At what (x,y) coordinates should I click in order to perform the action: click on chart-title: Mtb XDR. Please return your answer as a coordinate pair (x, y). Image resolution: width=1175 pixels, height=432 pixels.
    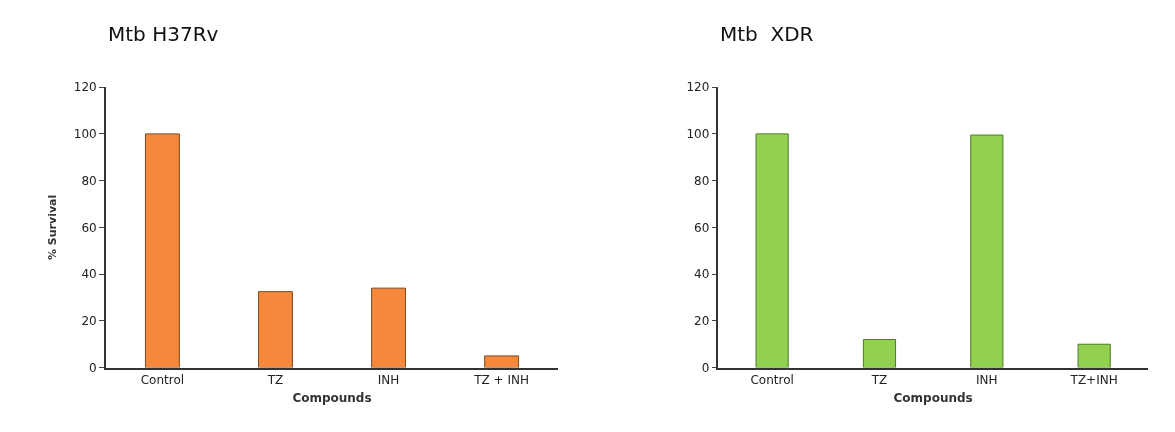
    Looking at the image, I should click on (767, 34).